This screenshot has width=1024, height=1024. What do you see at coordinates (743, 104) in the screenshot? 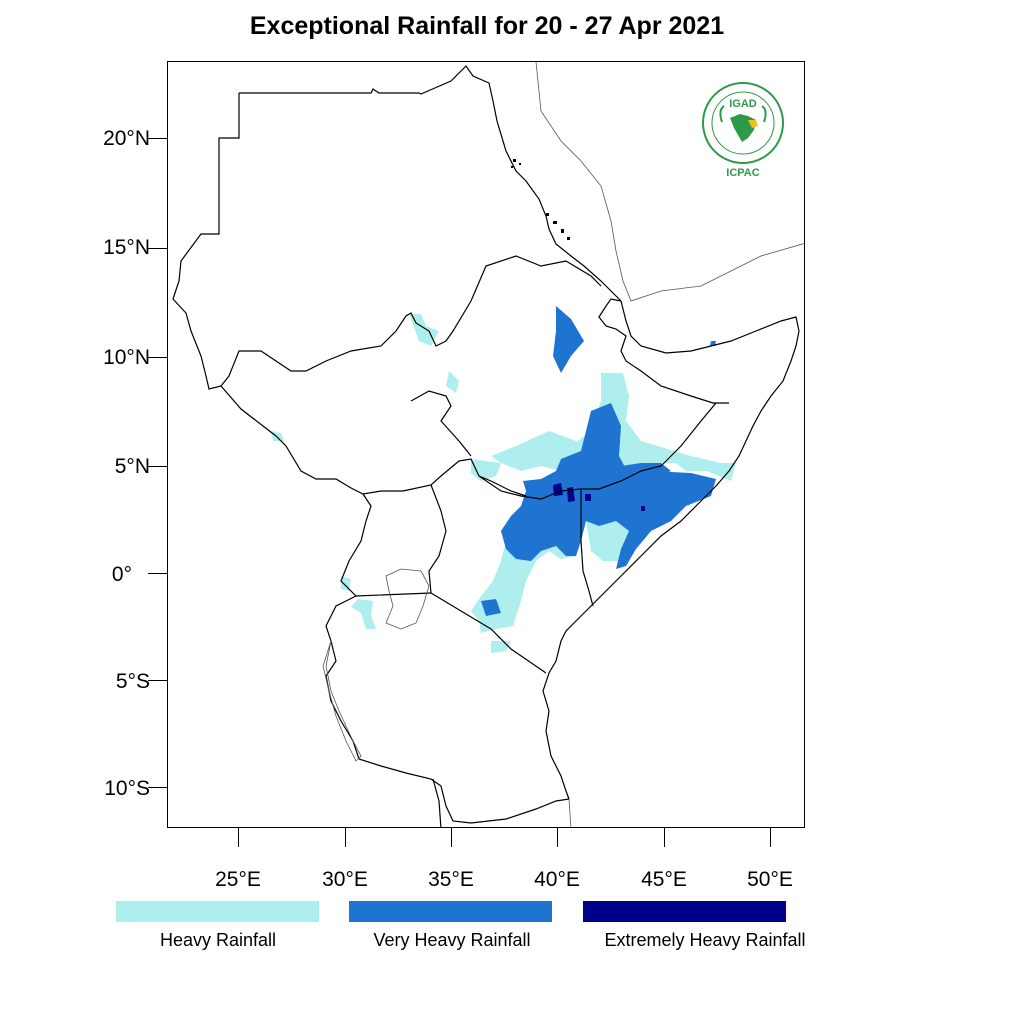
I see `logo-top-text: IGAD` at bounding box center [743, 104].